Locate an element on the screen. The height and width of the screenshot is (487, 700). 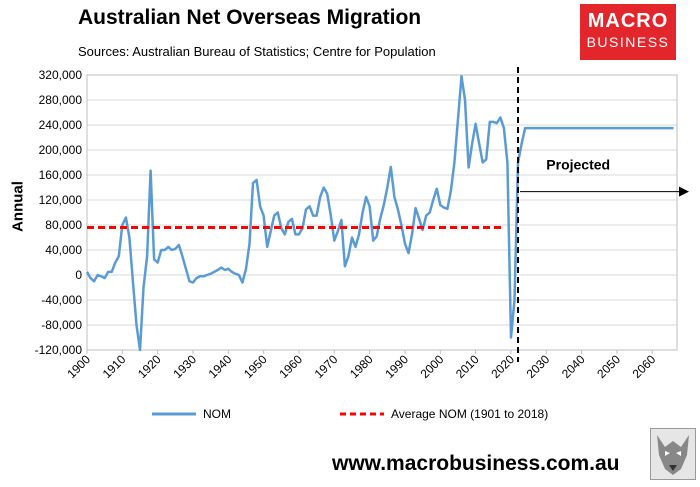
x-tick-label: 2060 is located at coordinates (644, 366).